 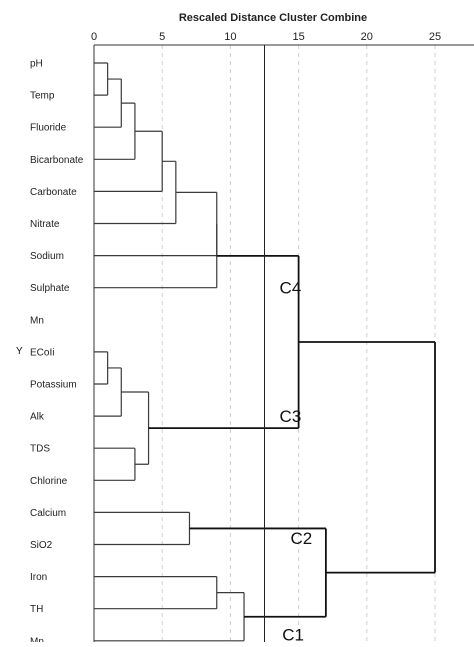 I want to click on cluster-label: C3, so click(x=291, y=416).